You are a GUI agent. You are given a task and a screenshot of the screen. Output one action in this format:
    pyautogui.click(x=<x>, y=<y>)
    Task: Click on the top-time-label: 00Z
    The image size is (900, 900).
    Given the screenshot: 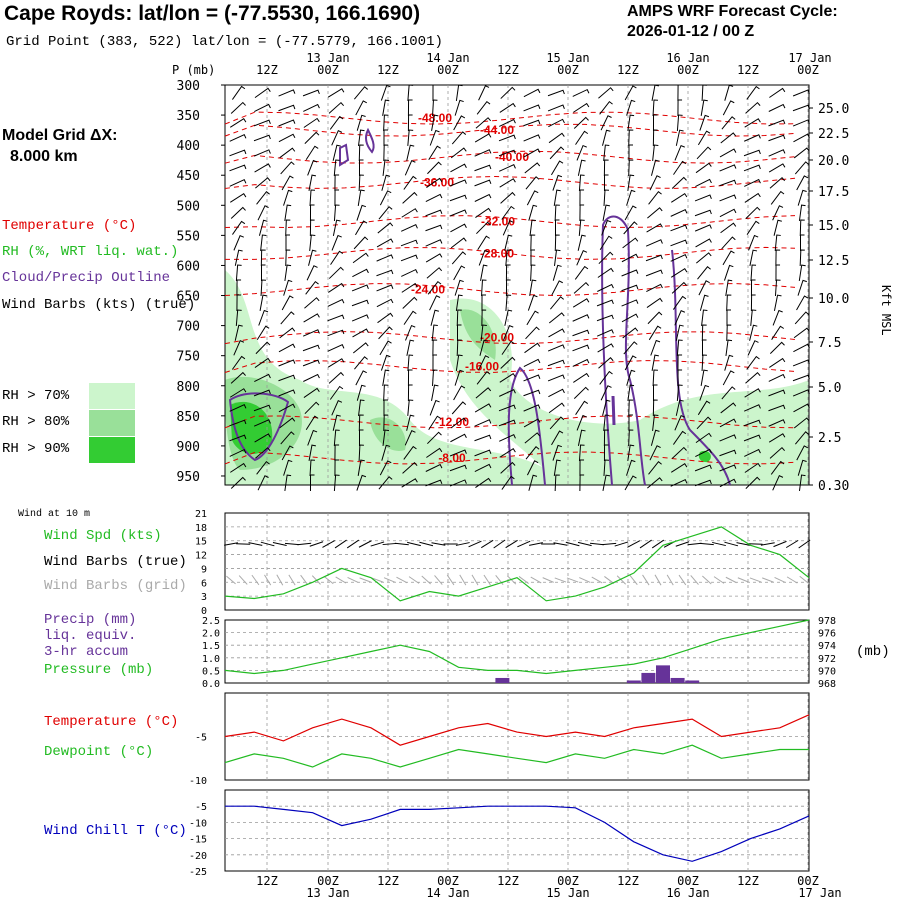 What is the action you would take?
    pyautogui.click(x=808, y=70)
    